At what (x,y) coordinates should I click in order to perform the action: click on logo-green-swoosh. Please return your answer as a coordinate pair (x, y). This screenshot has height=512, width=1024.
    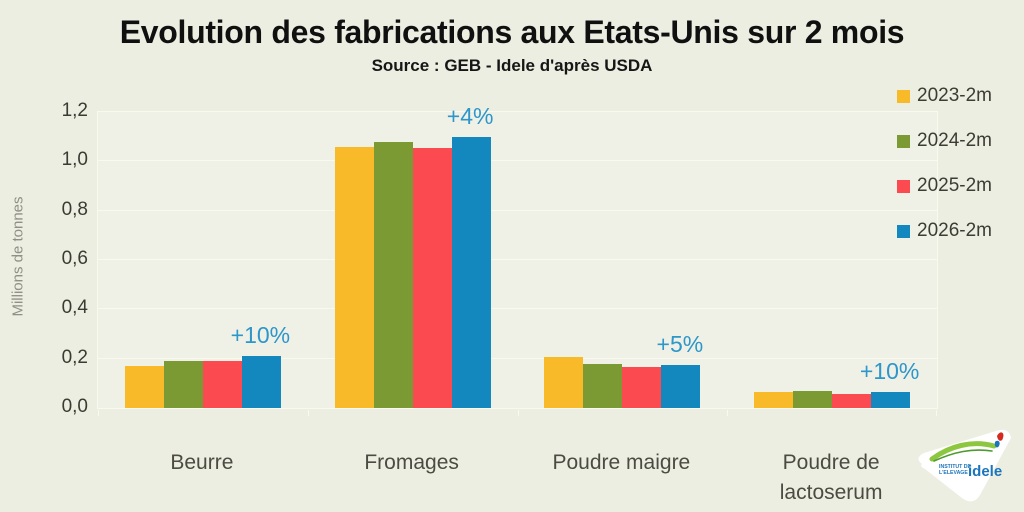
    Looking at the image, I should click on (963, 451).